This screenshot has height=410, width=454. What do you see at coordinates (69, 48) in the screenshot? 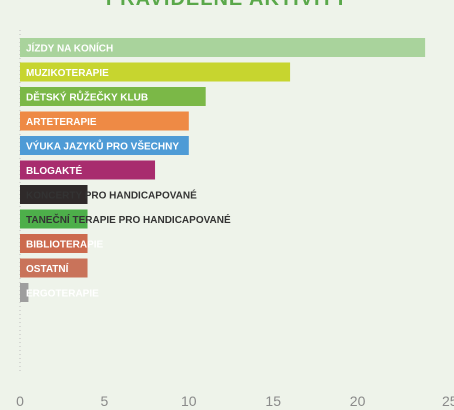
I see `bar-label: JÍZDY NA KONÍCH` at bounding box center [69, 48].